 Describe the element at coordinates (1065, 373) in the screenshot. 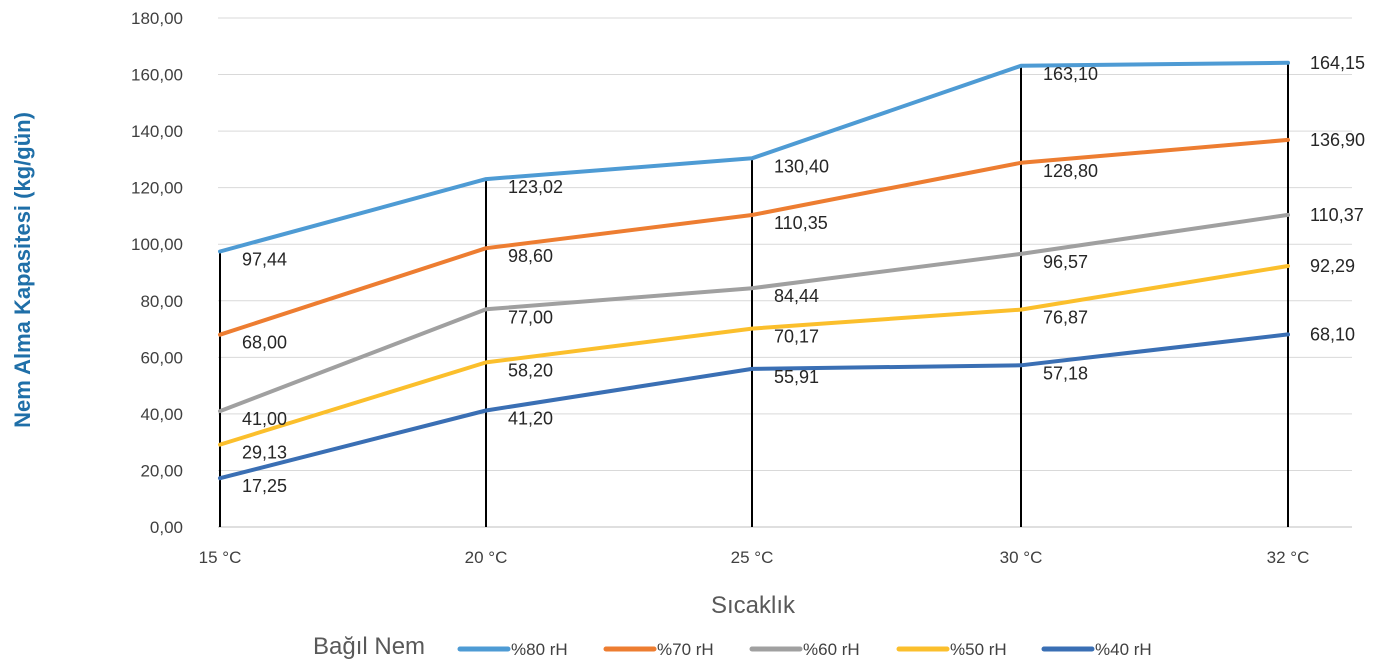

I see `data-label: 57,18` at that location.